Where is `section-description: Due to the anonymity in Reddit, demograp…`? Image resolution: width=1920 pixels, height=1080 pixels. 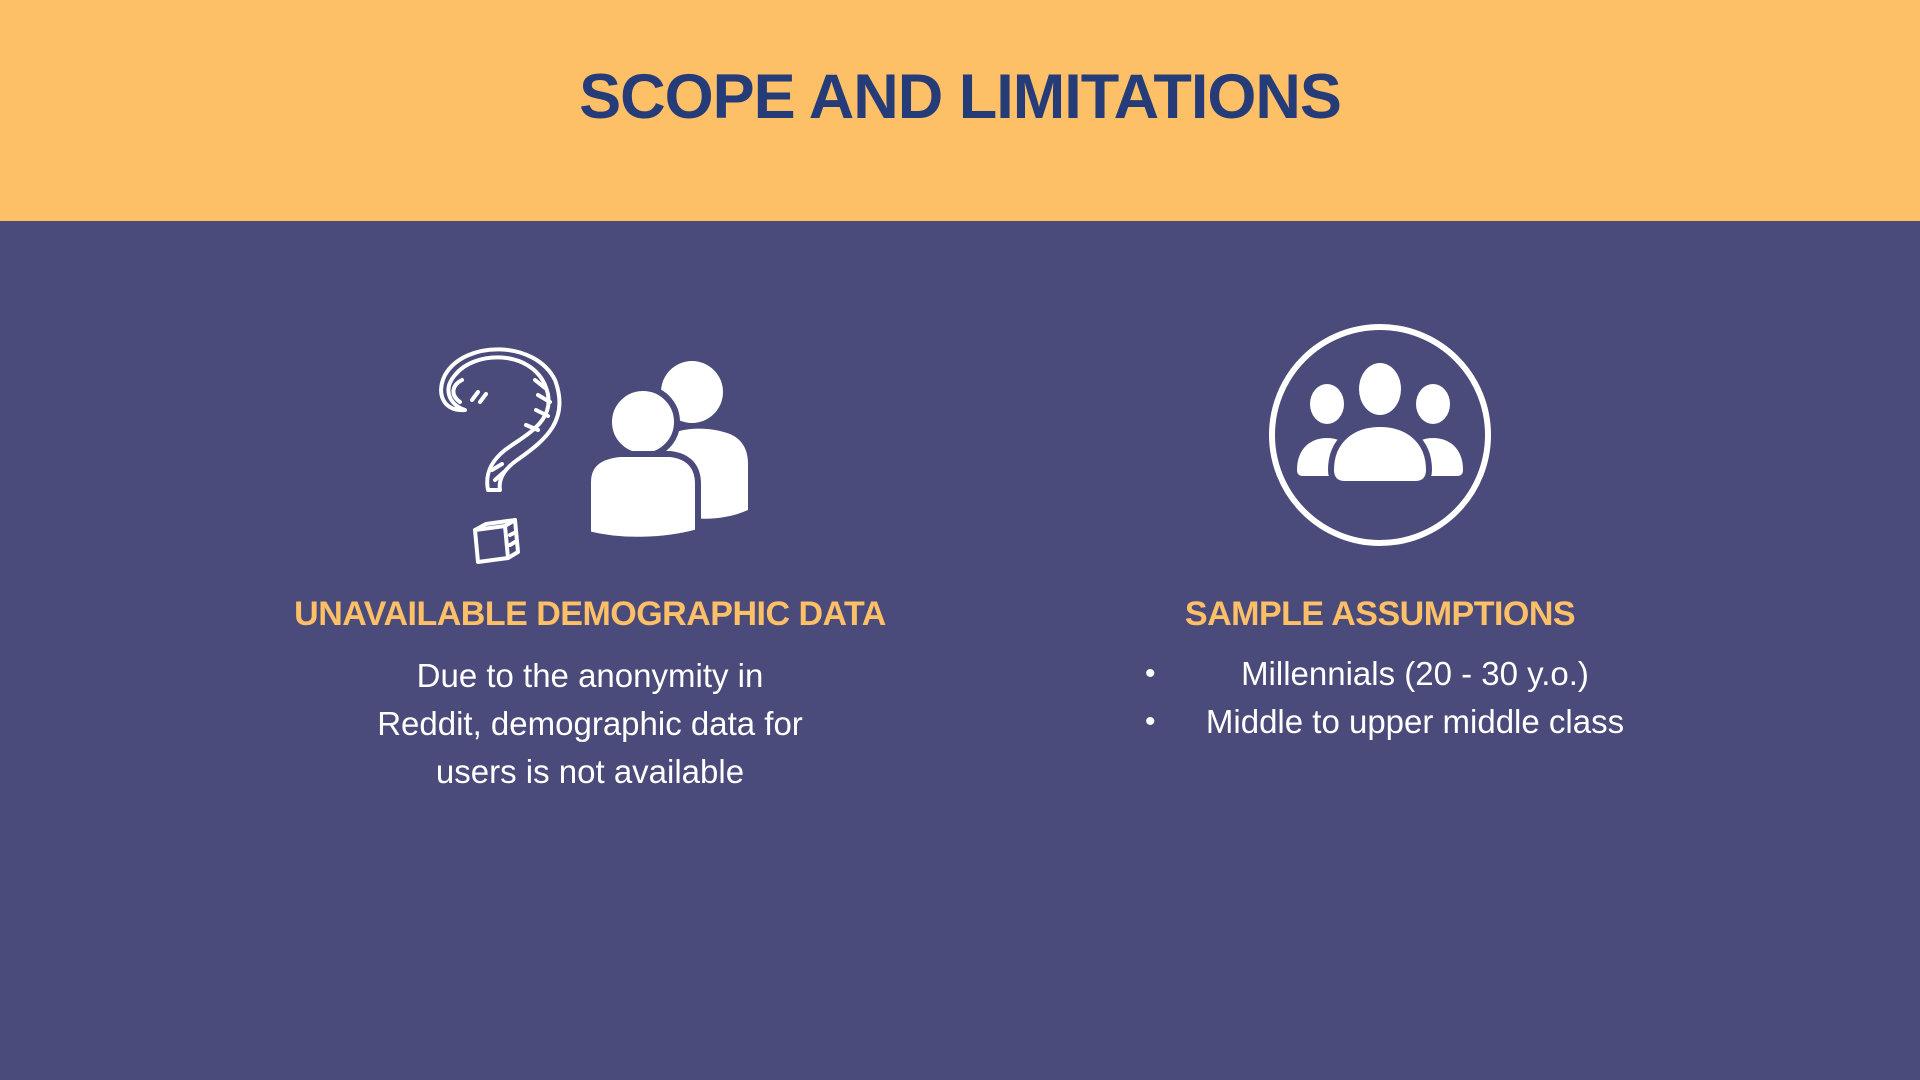
section-description: Due to the anonymity in Reddit, demograp… is located at coordinates (590, 723).